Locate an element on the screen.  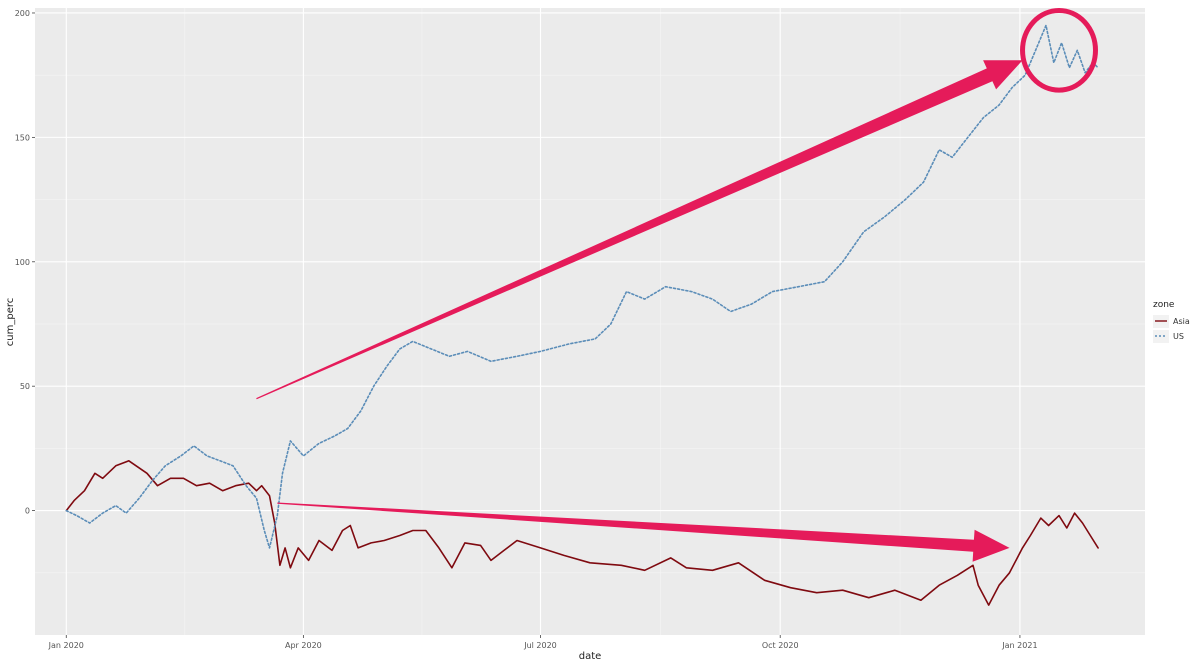
highlight-circle is located at coordinates (1059, 50).